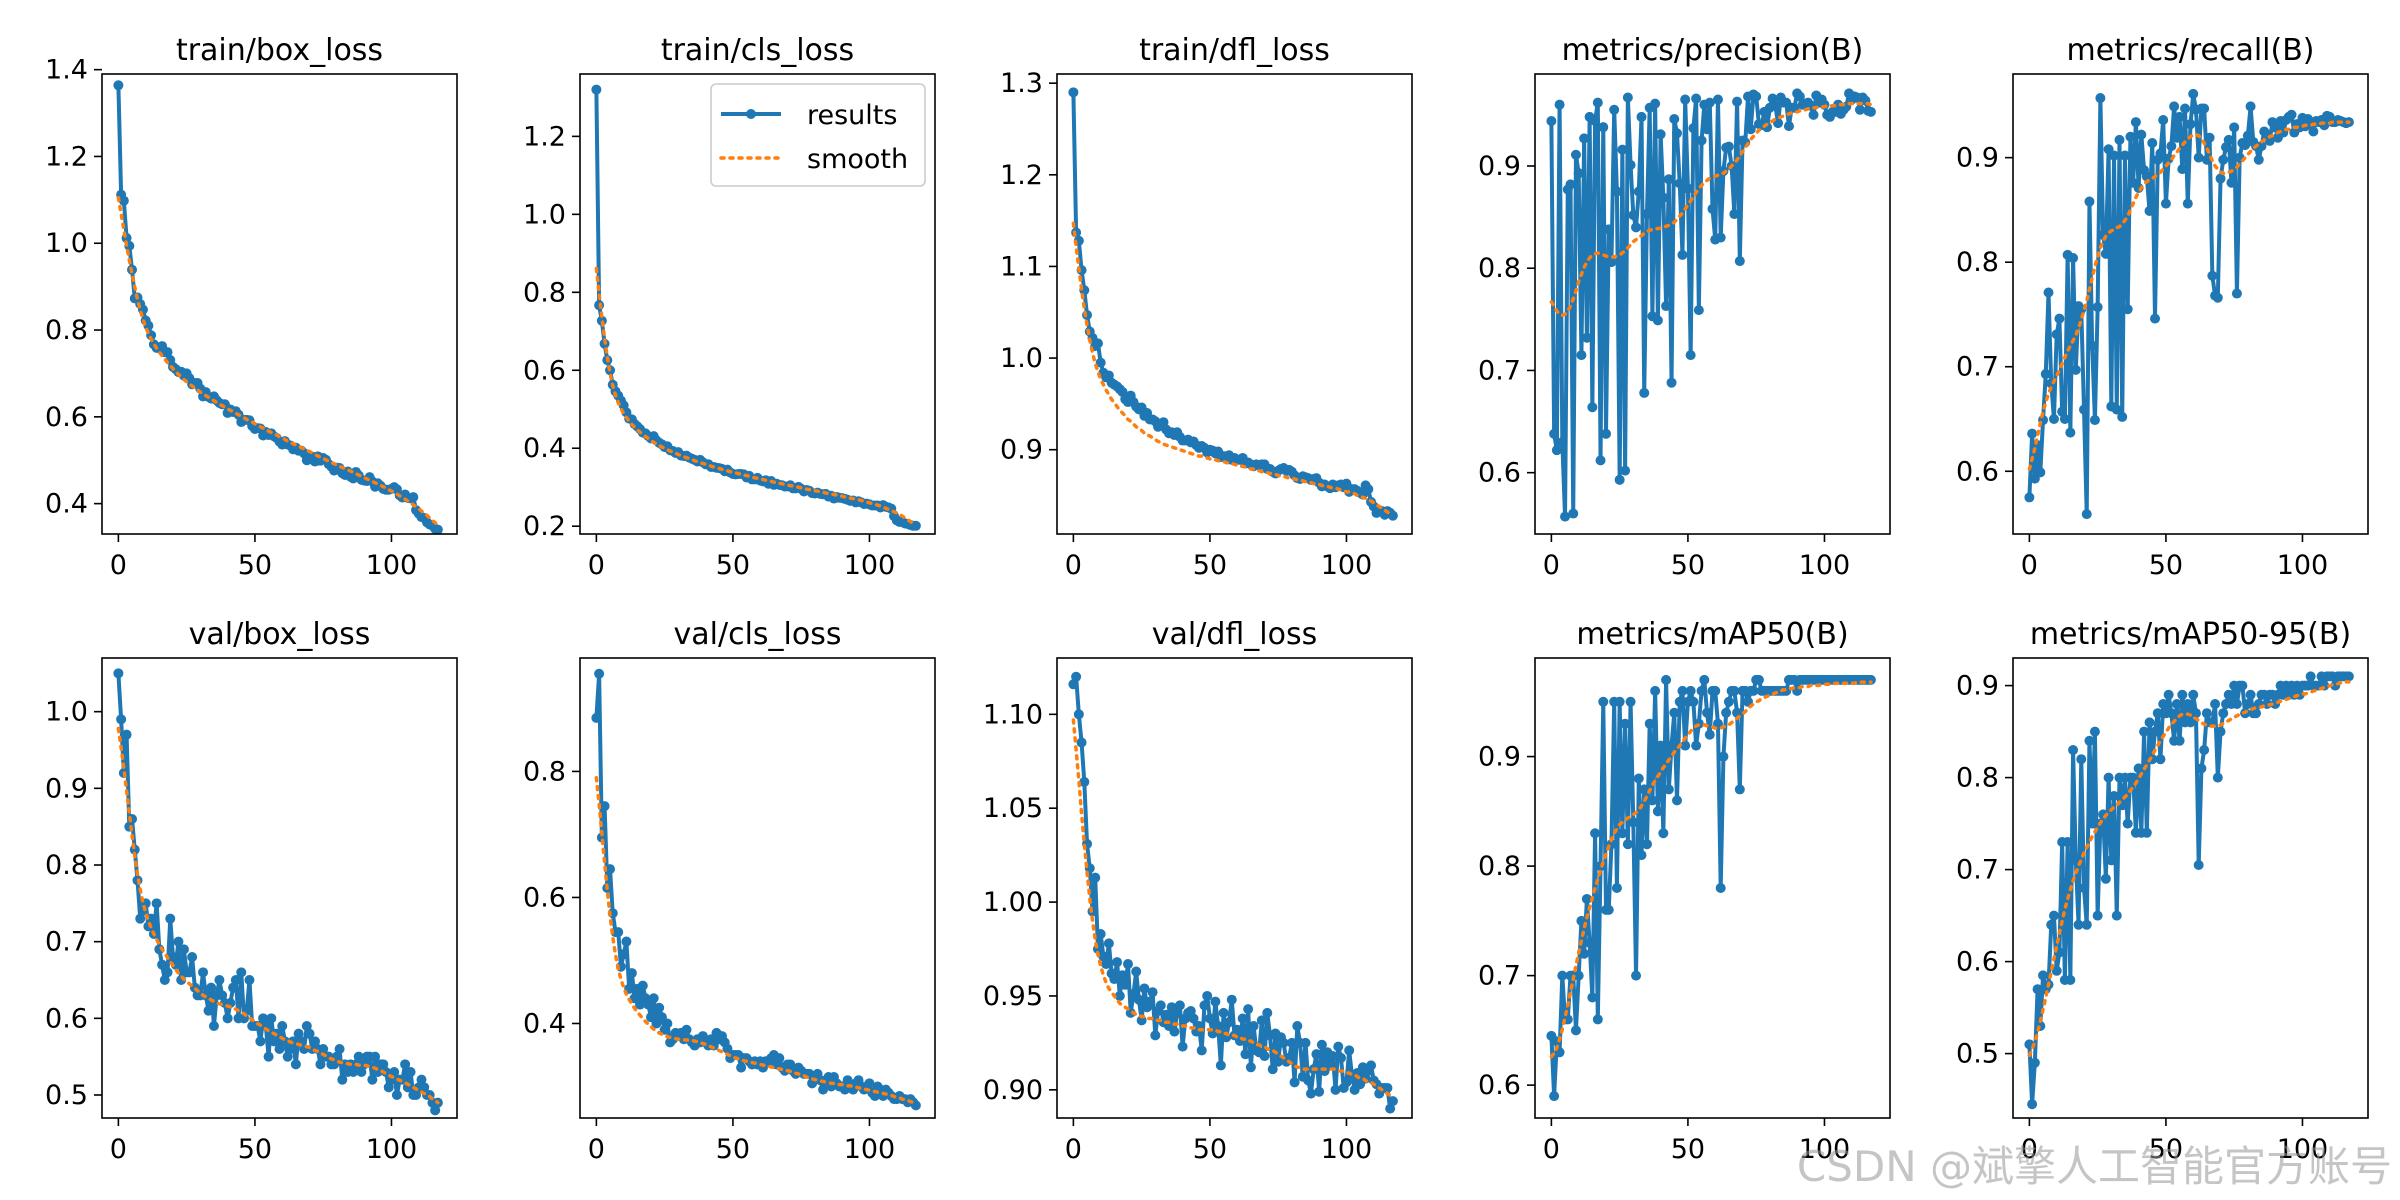 Image resolution: width=2400 pixels, height=1200 pixels. Describe the element at coordinates (2303, 1149) in the screenshot. I see `x-tick-label: 100` at that location.